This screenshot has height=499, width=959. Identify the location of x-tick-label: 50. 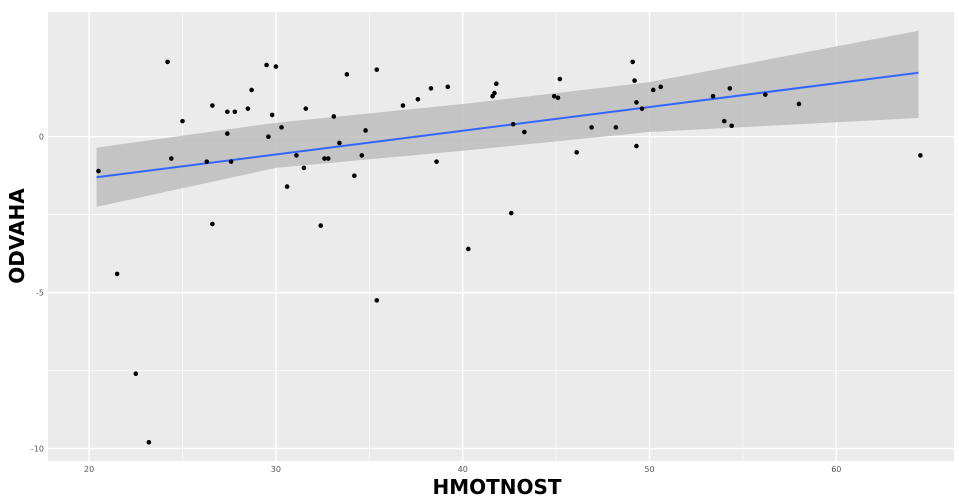
(649, 469).